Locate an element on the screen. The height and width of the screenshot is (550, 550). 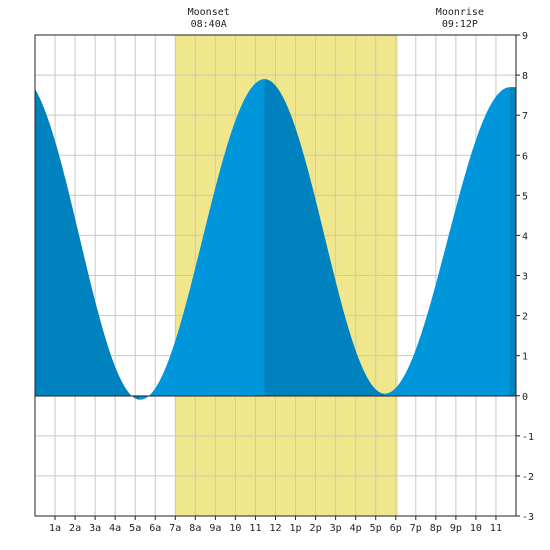
y-axis-ticks: -3 -2 -1 0 1 2 3 4 5 6 7 8 9 is located at coordinates (525, 277).